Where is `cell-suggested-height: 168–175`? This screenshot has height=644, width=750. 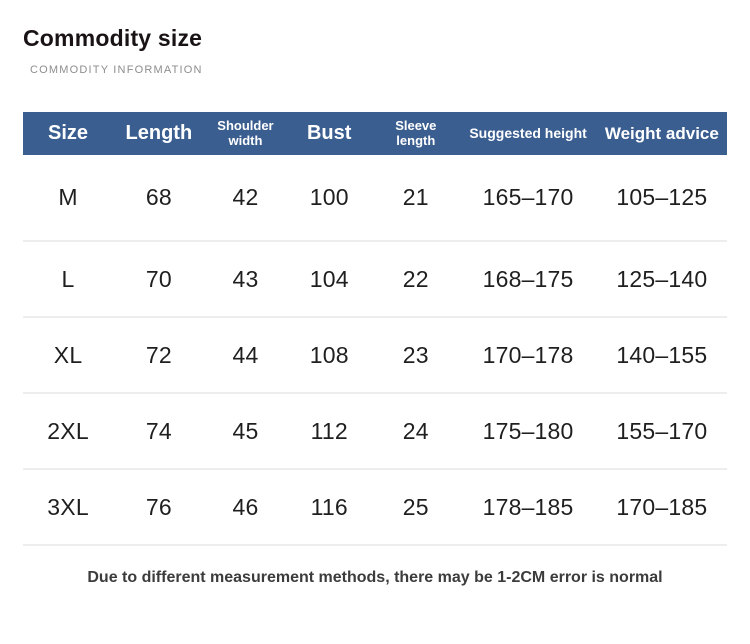 cell-suggested-height: 168–175 is located at coordinates (528, 279).